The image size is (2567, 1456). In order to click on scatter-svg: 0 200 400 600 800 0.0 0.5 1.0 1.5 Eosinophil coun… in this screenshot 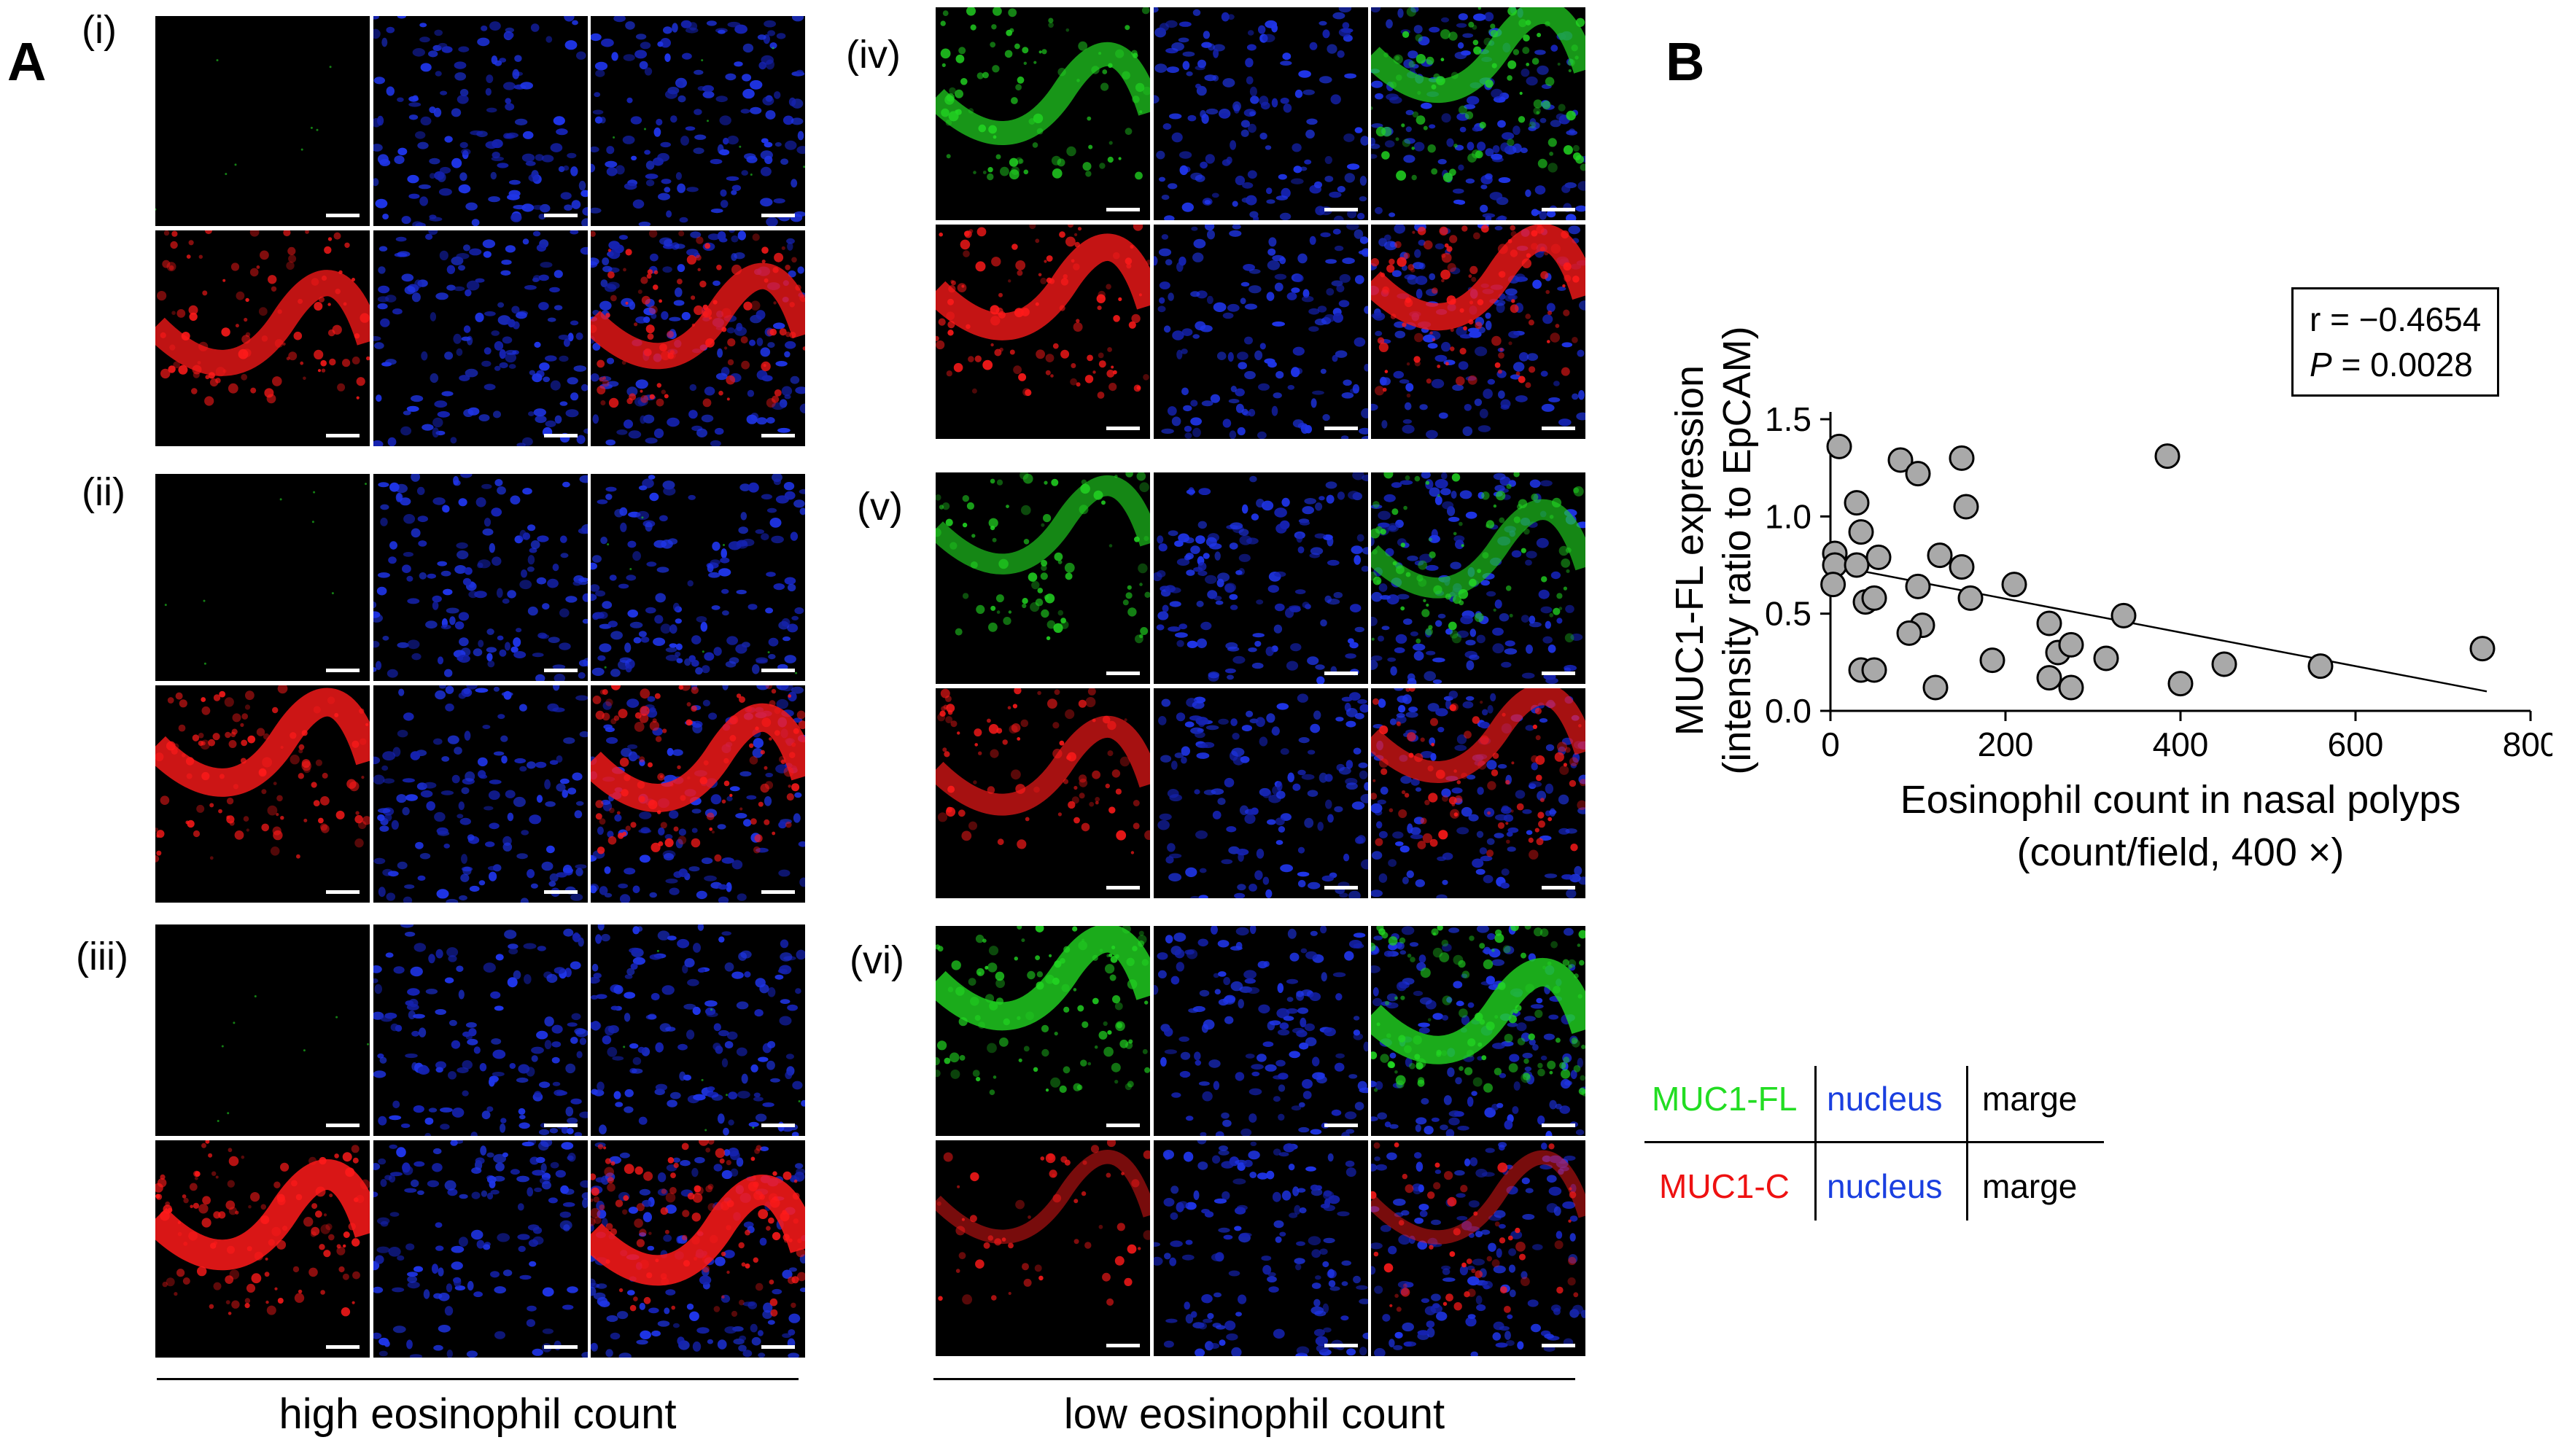, I will do `click(2113, 600)`.